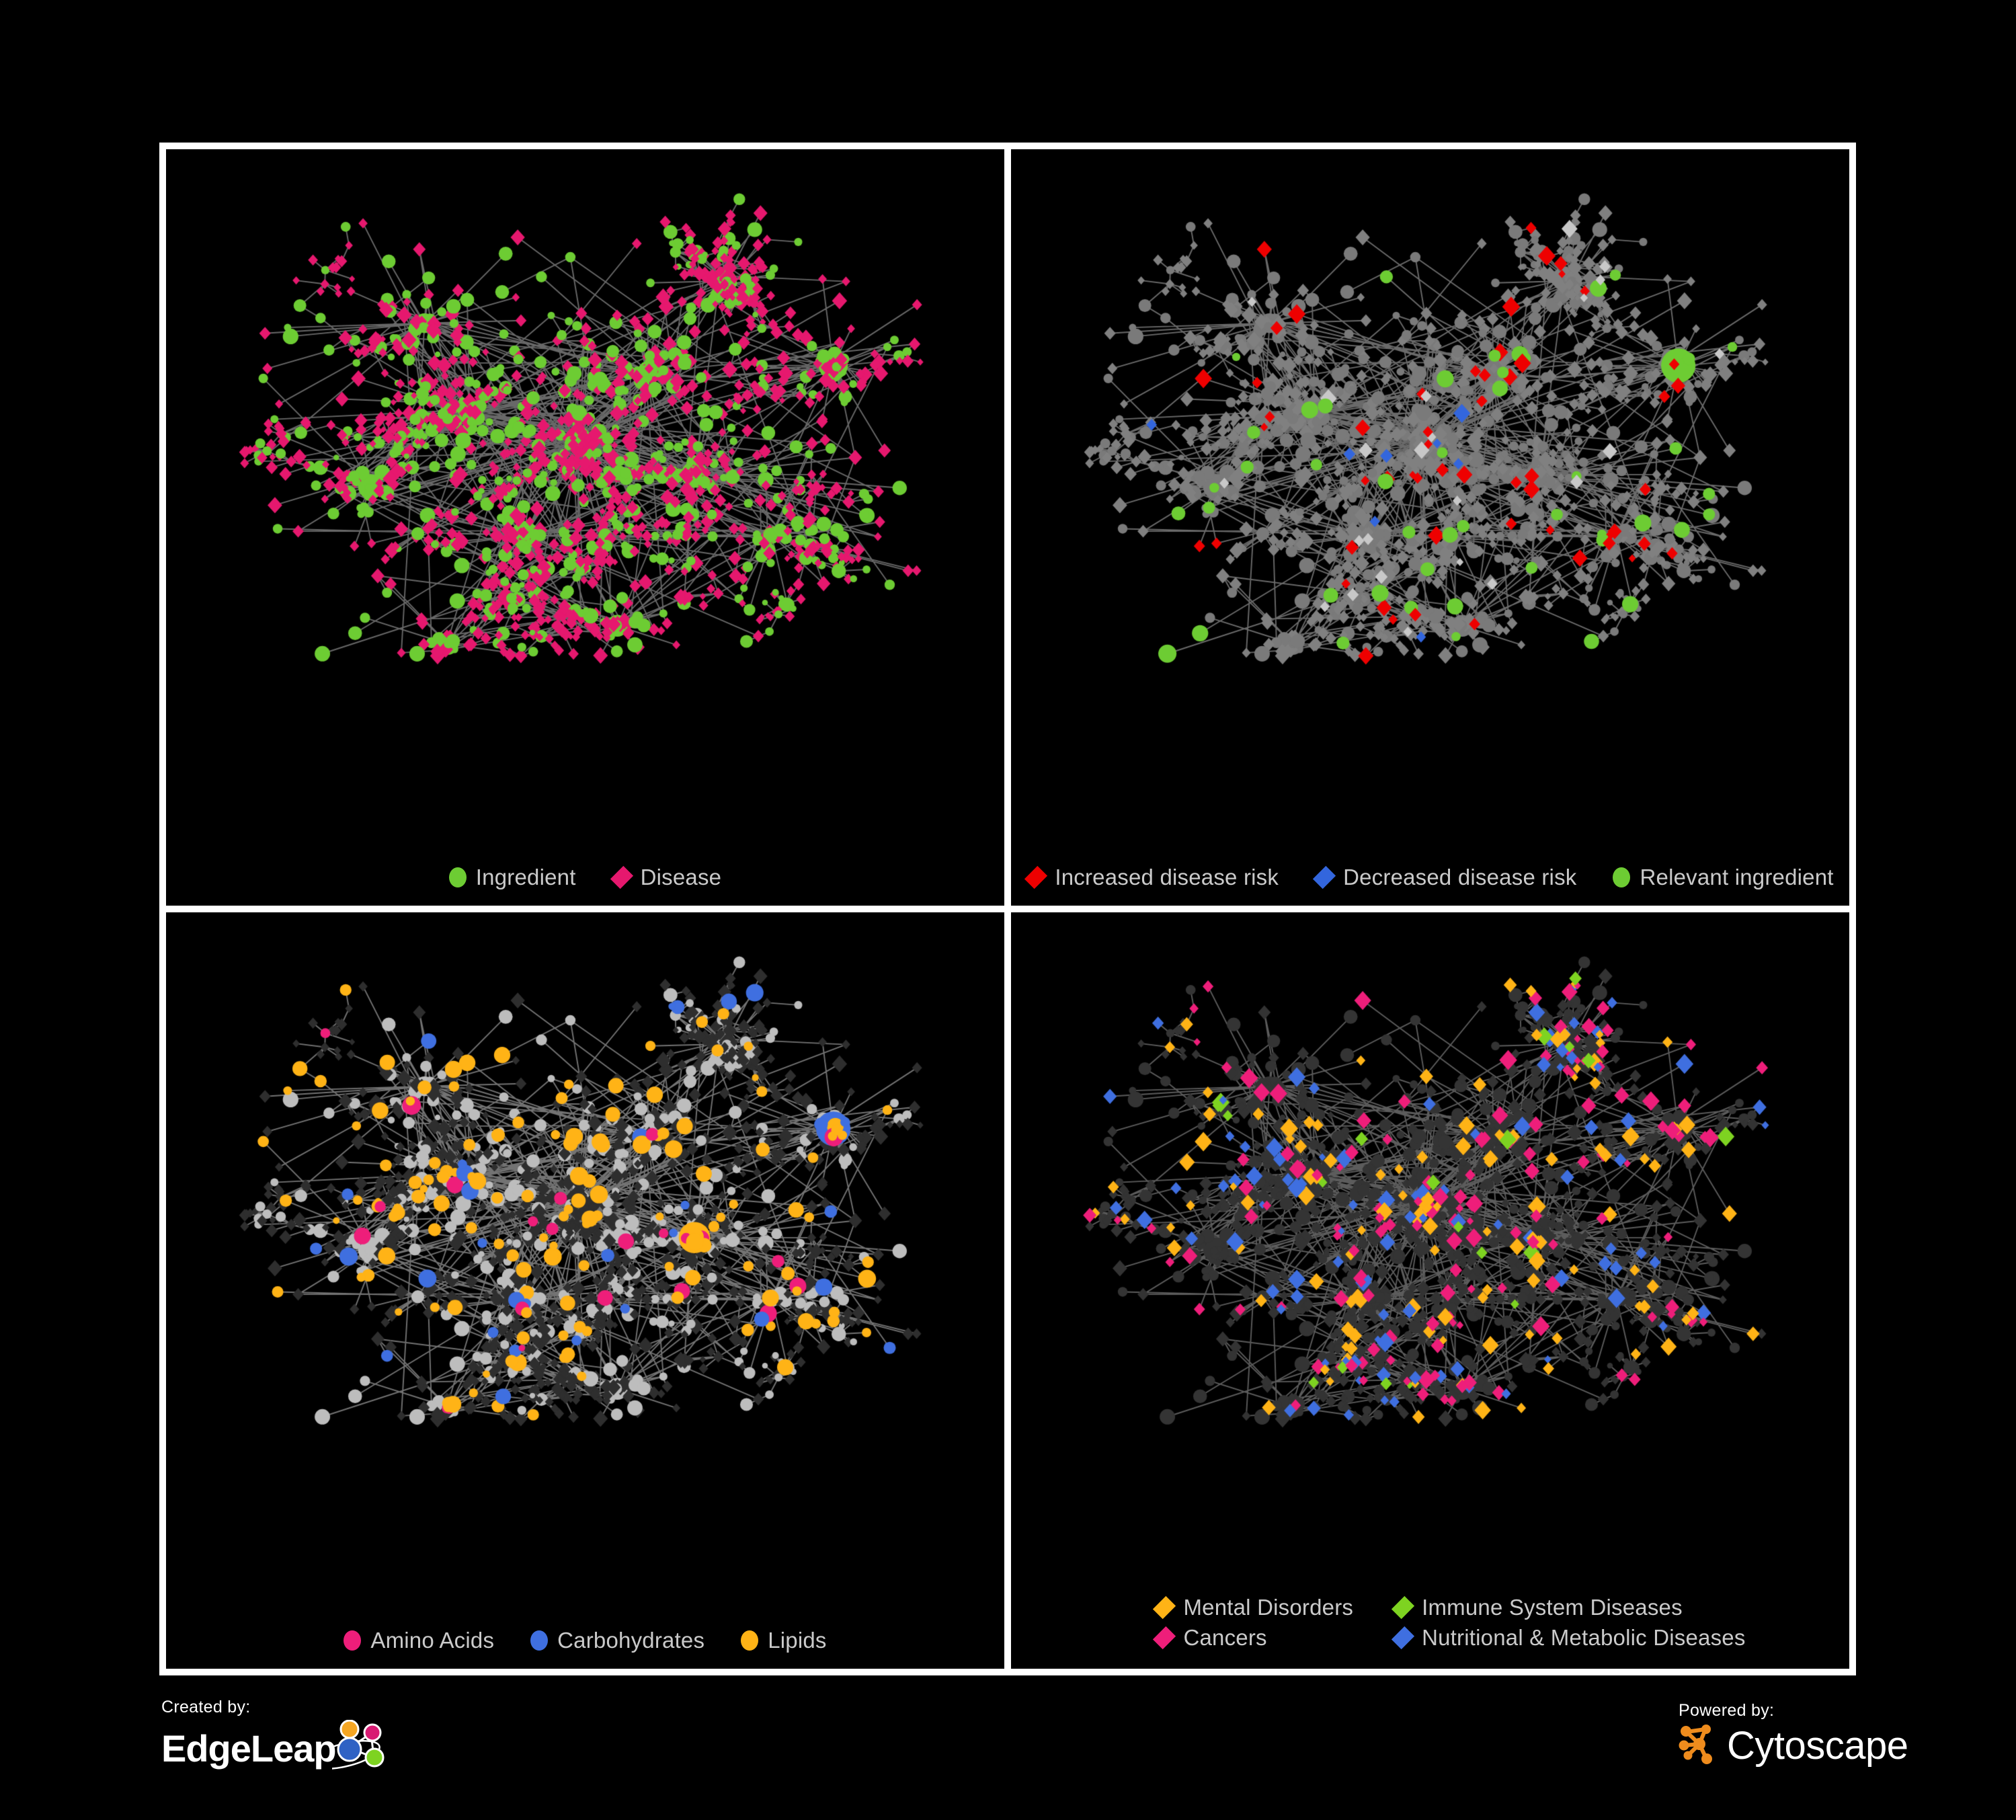 The height and width of the screenshot is (1820, 2016). I want to click on created-by-label: Created by:, so click(206, 1707).